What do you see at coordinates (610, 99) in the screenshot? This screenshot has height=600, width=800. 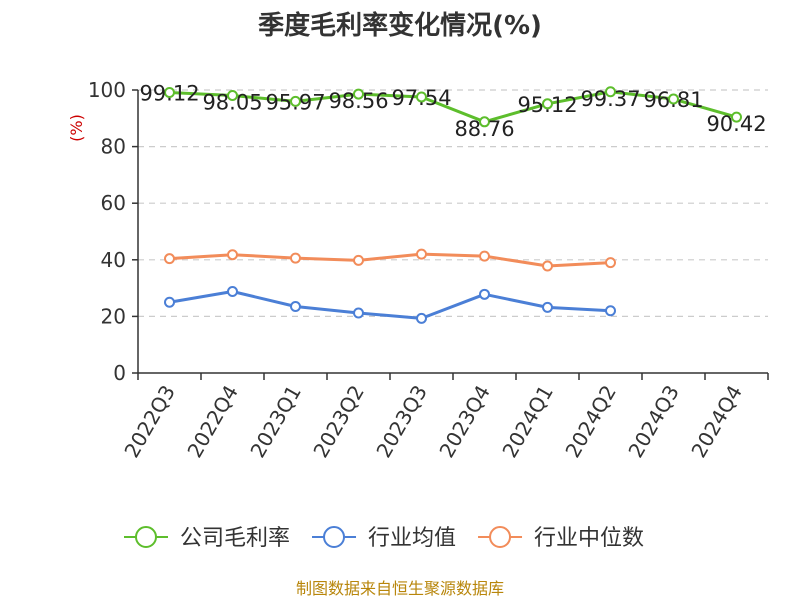 I see `data-label: 99.37` at bounding box center [610, 99].